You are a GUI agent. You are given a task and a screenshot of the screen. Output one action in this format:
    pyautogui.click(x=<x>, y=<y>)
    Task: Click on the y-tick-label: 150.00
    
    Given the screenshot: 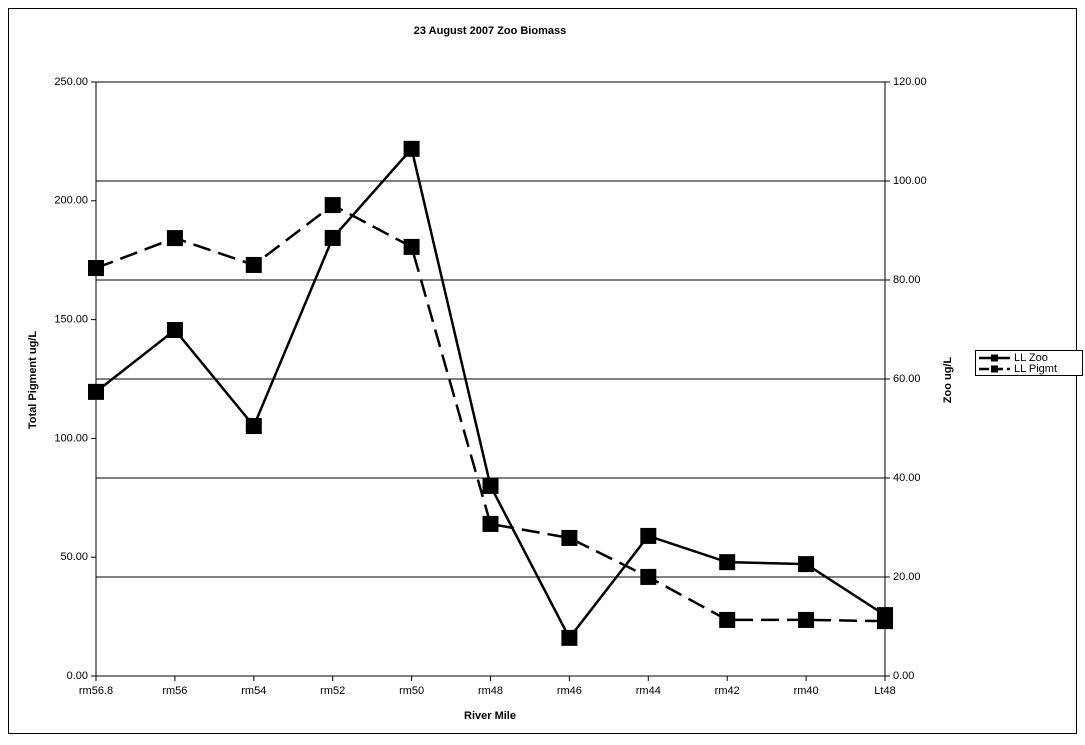 What is the action you would take?
    pyautogui.click(x=71, y=320)
    